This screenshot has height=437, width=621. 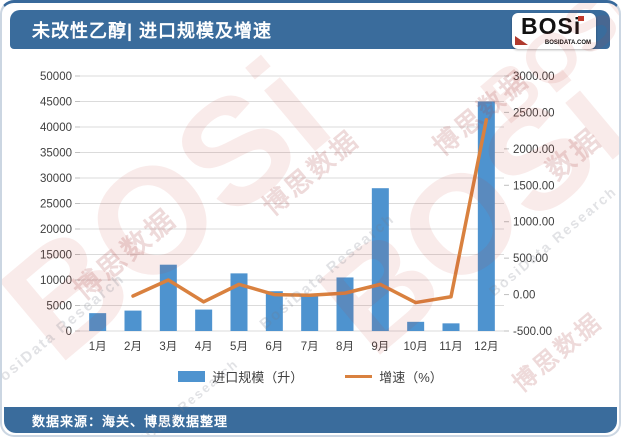 I want to click on legend-item-growth: 增速（%）, so click(x=394, y=376).